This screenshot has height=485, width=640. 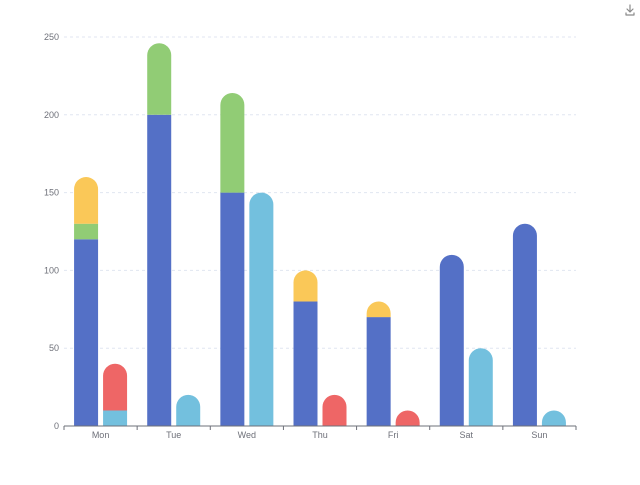 What do you see at coordinates (524, 324) in the screenshot?
I see `bar-sun-stack1-series1` at bounding box center [524, 324].